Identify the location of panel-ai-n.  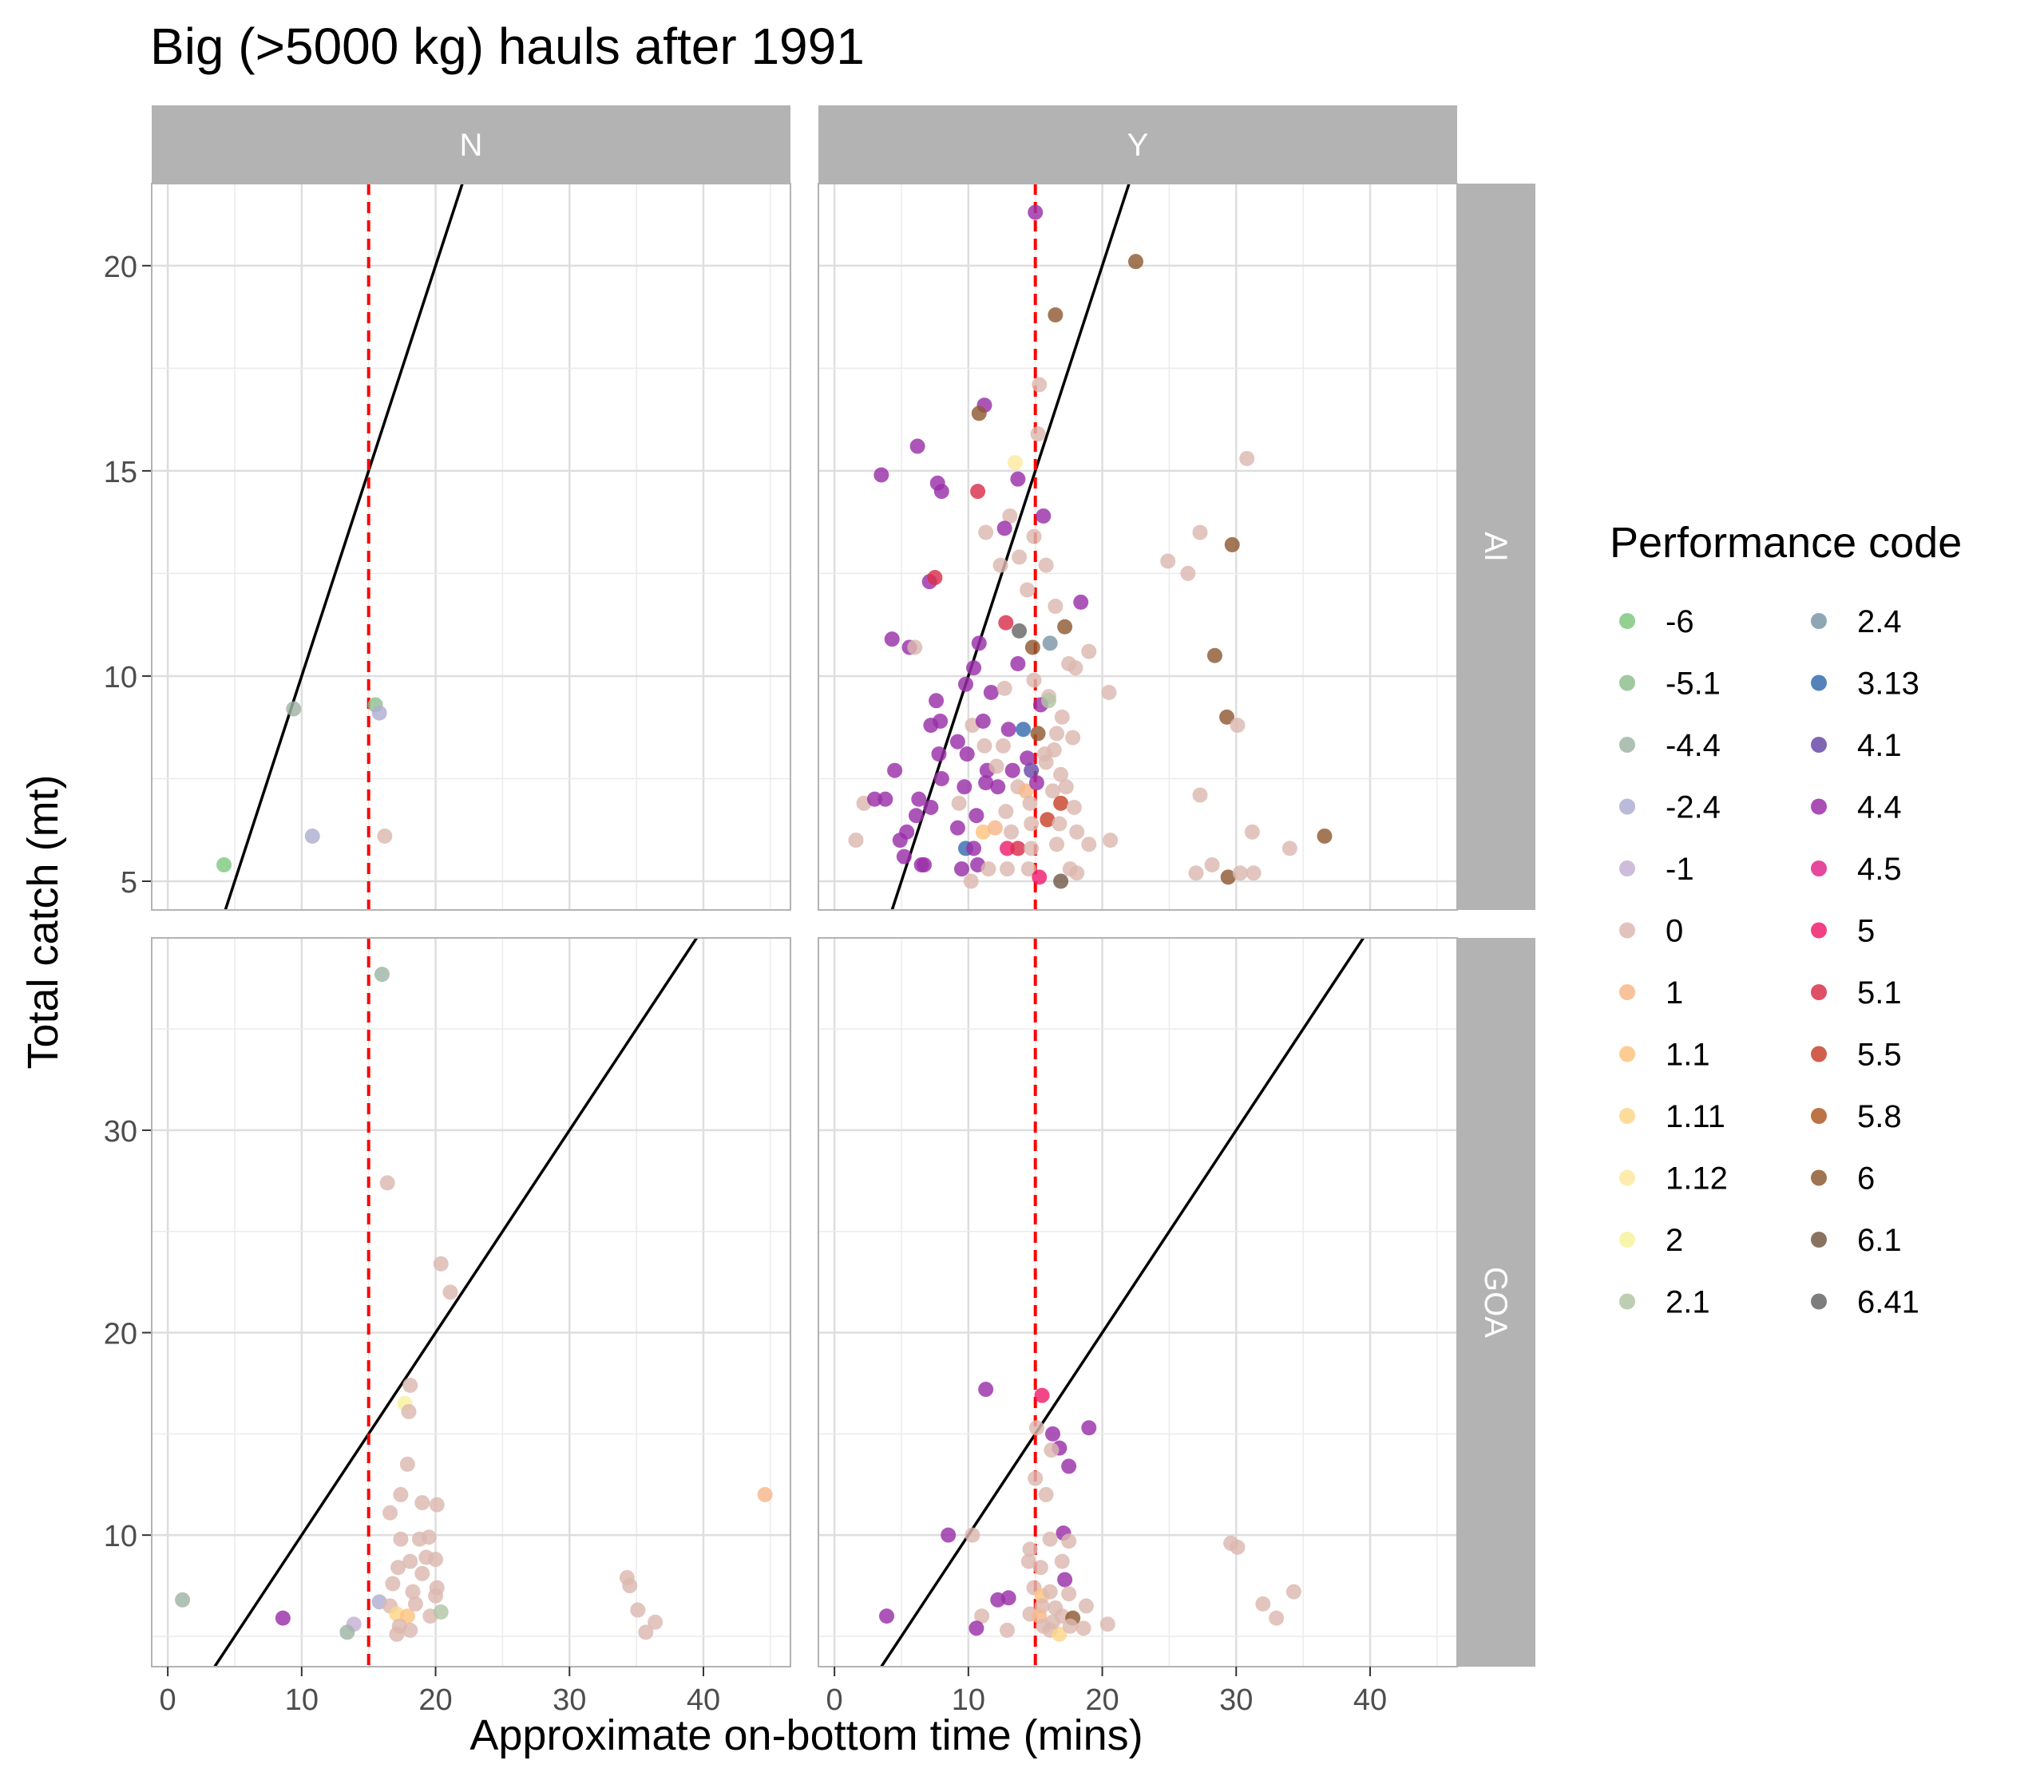
(471, 547).